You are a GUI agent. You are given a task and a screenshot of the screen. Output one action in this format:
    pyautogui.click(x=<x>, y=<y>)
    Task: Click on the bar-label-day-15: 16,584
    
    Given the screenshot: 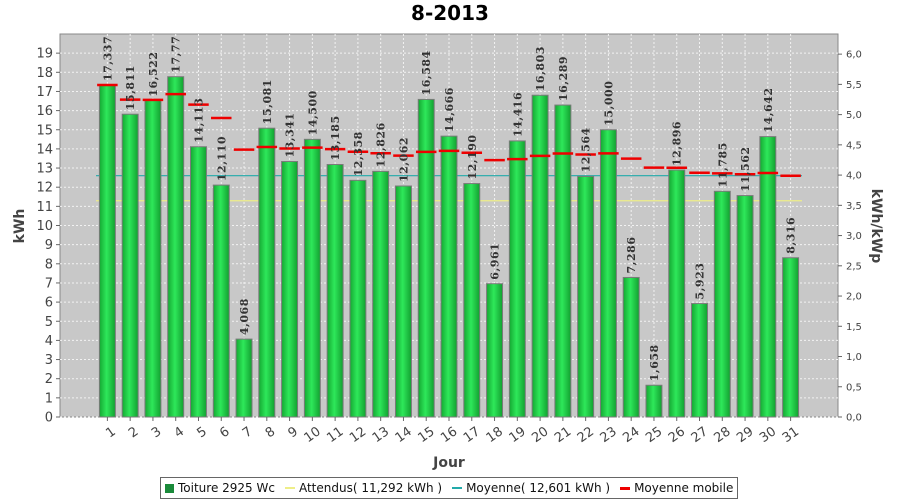 What is the action you would take?
    pyautogui.click(x=426, y=72)
    